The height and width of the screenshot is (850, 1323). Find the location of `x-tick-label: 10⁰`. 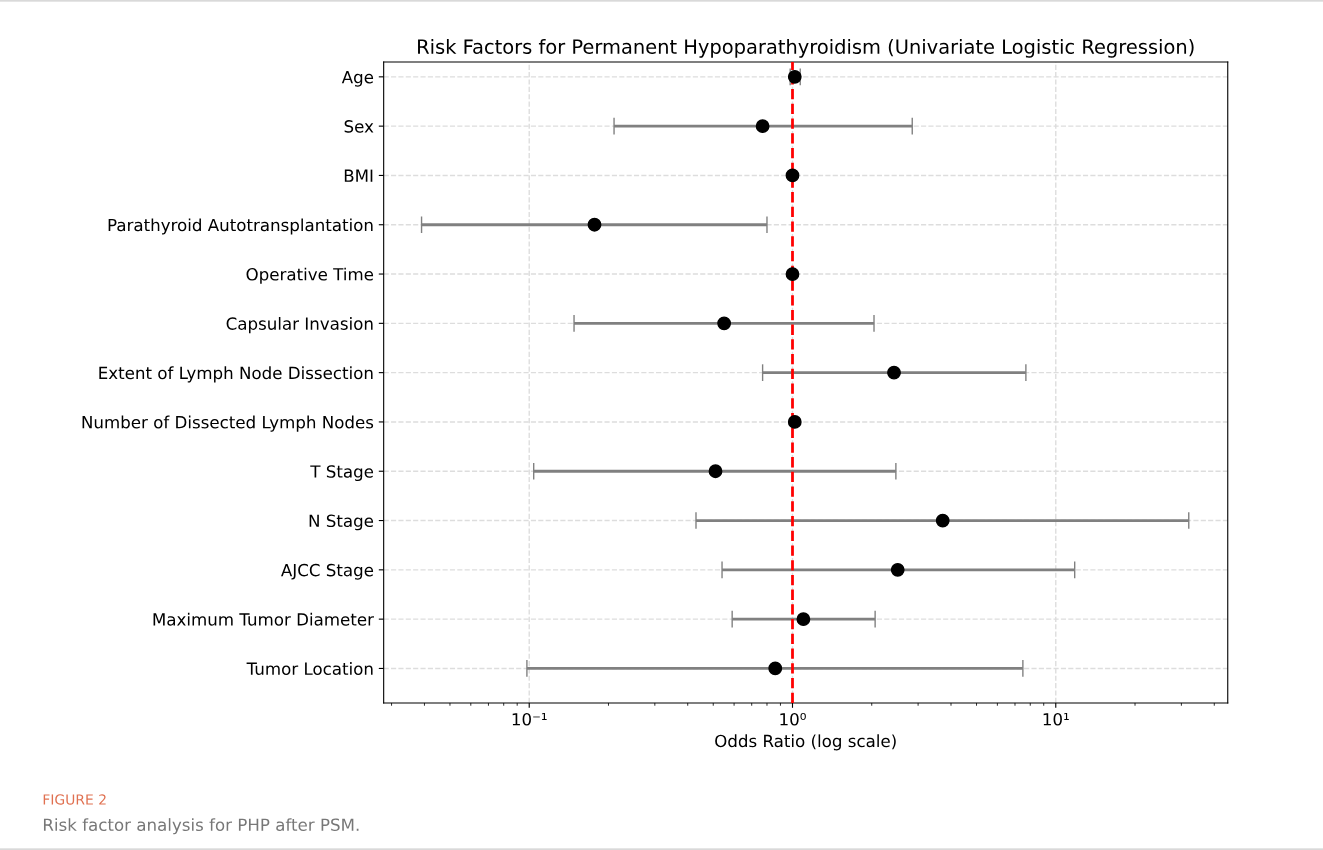

x-tick-label: 10⁰ is located at coordinates (793, 719).